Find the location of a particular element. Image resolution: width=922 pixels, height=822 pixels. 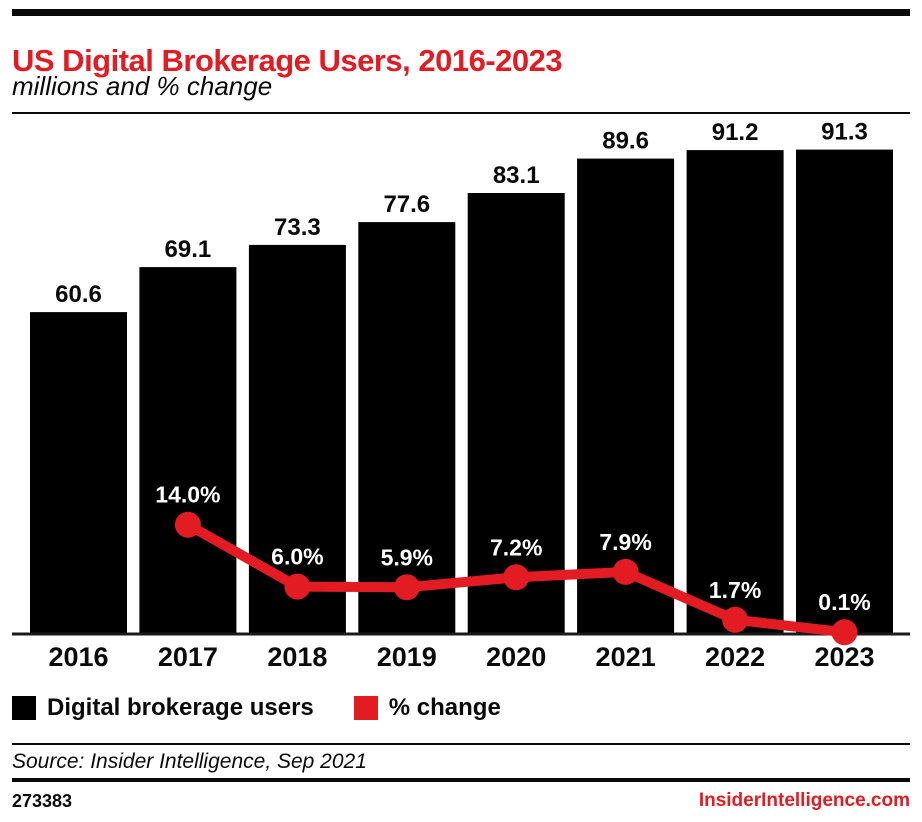

x-axis-label-2016: 2016 is located at coordinates (78, 657).